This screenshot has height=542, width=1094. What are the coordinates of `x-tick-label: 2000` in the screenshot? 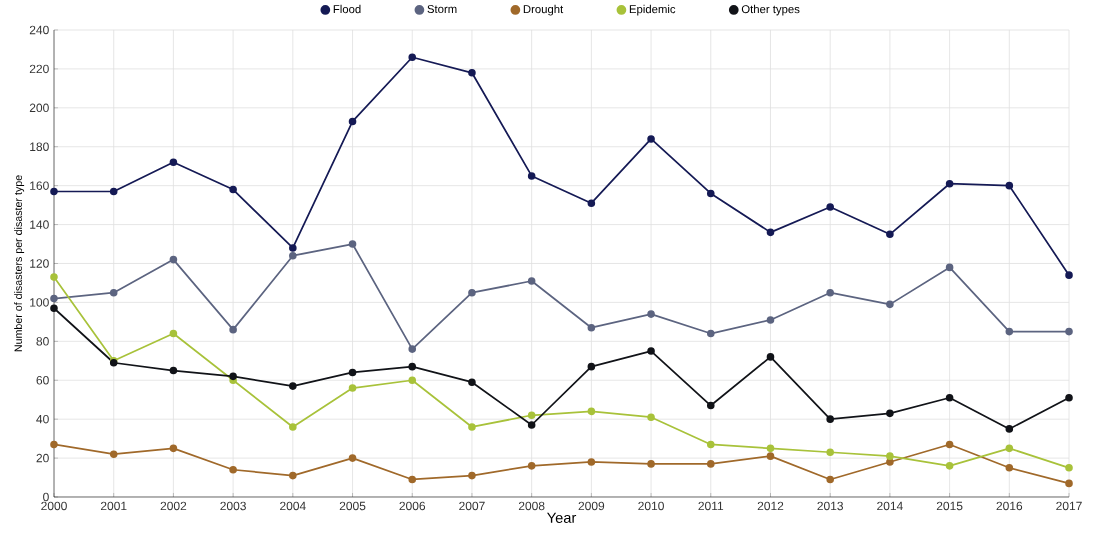 It's located at (54, 506).